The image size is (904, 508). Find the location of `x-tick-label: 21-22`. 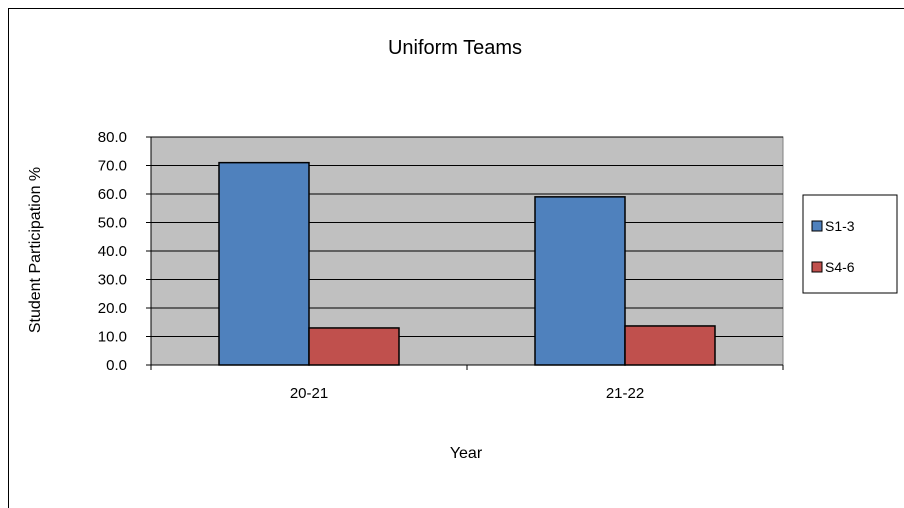

x-tick-label: 21-22 is located at coordinates (625, 393).